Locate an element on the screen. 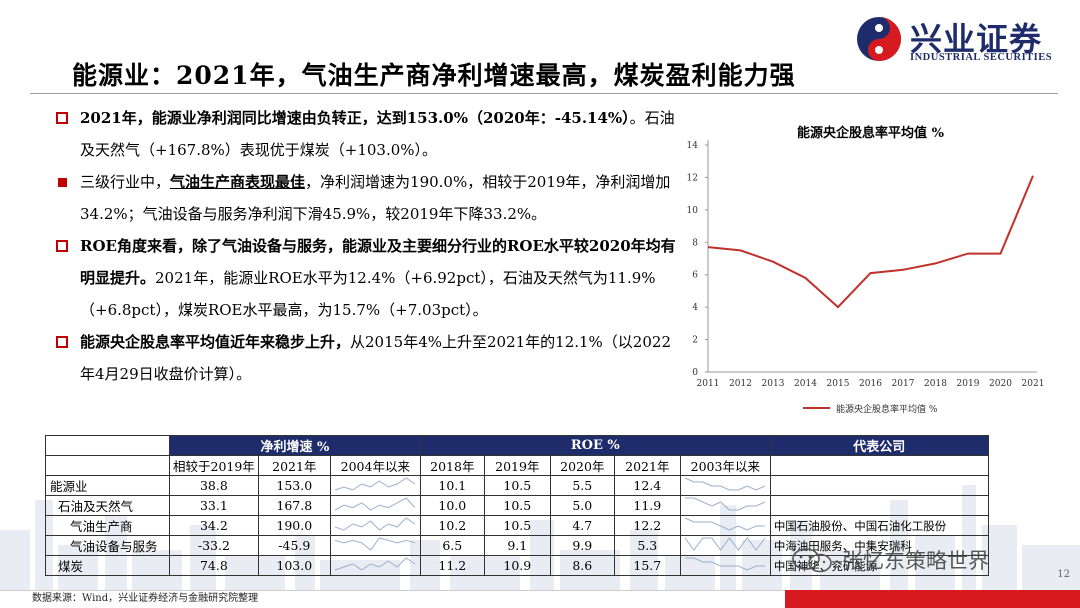 This screenshot has height=608, width=1080. cell-growth-vs2019: -33.2 is located at coordinates (214, 545).